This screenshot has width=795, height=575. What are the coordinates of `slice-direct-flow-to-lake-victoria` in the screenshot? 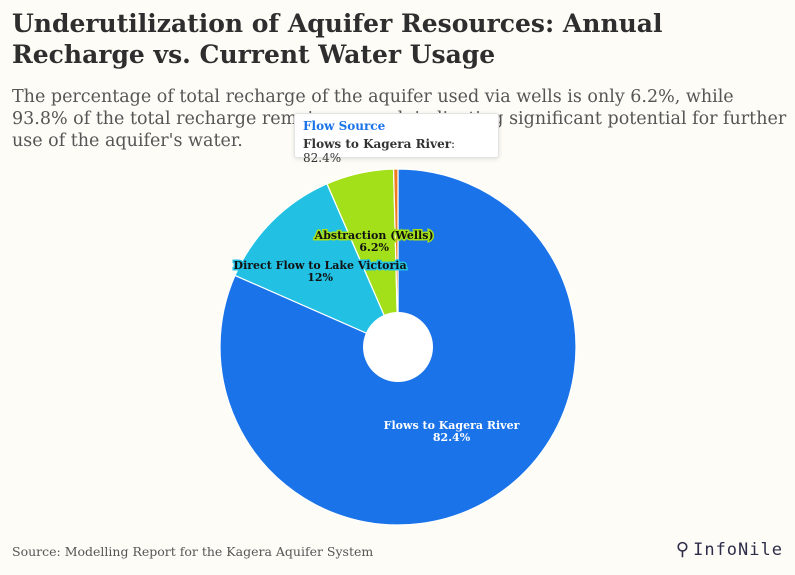 It's located at (317, 266).